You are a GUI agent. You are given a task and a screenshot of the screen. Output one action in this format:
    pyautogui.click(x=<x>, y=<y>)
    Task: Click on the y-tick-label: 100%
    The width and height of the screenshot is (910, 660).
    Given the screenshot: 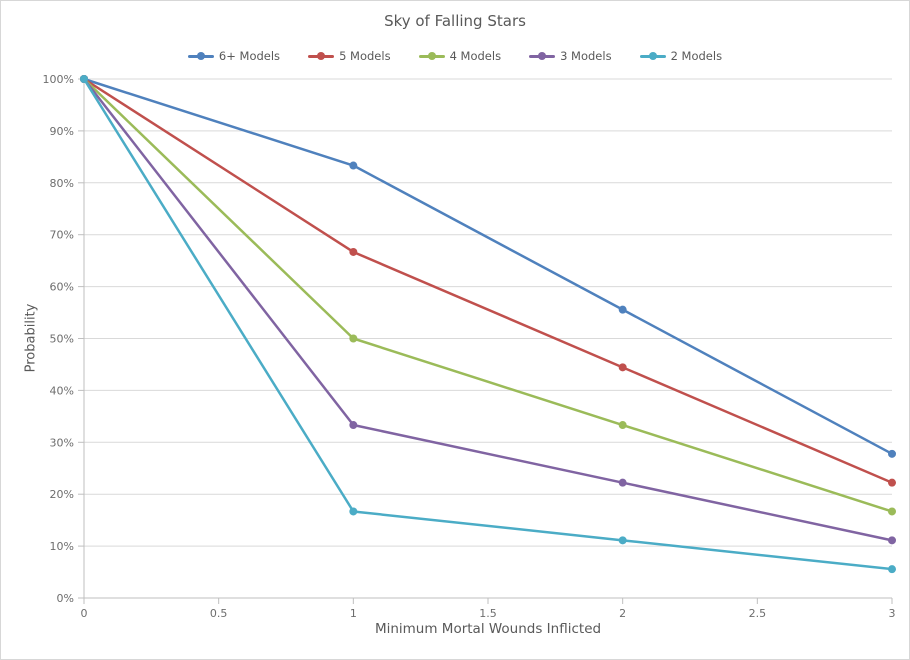 What is the action you would take?
    pyautogui.click(x=58, y=79)
    